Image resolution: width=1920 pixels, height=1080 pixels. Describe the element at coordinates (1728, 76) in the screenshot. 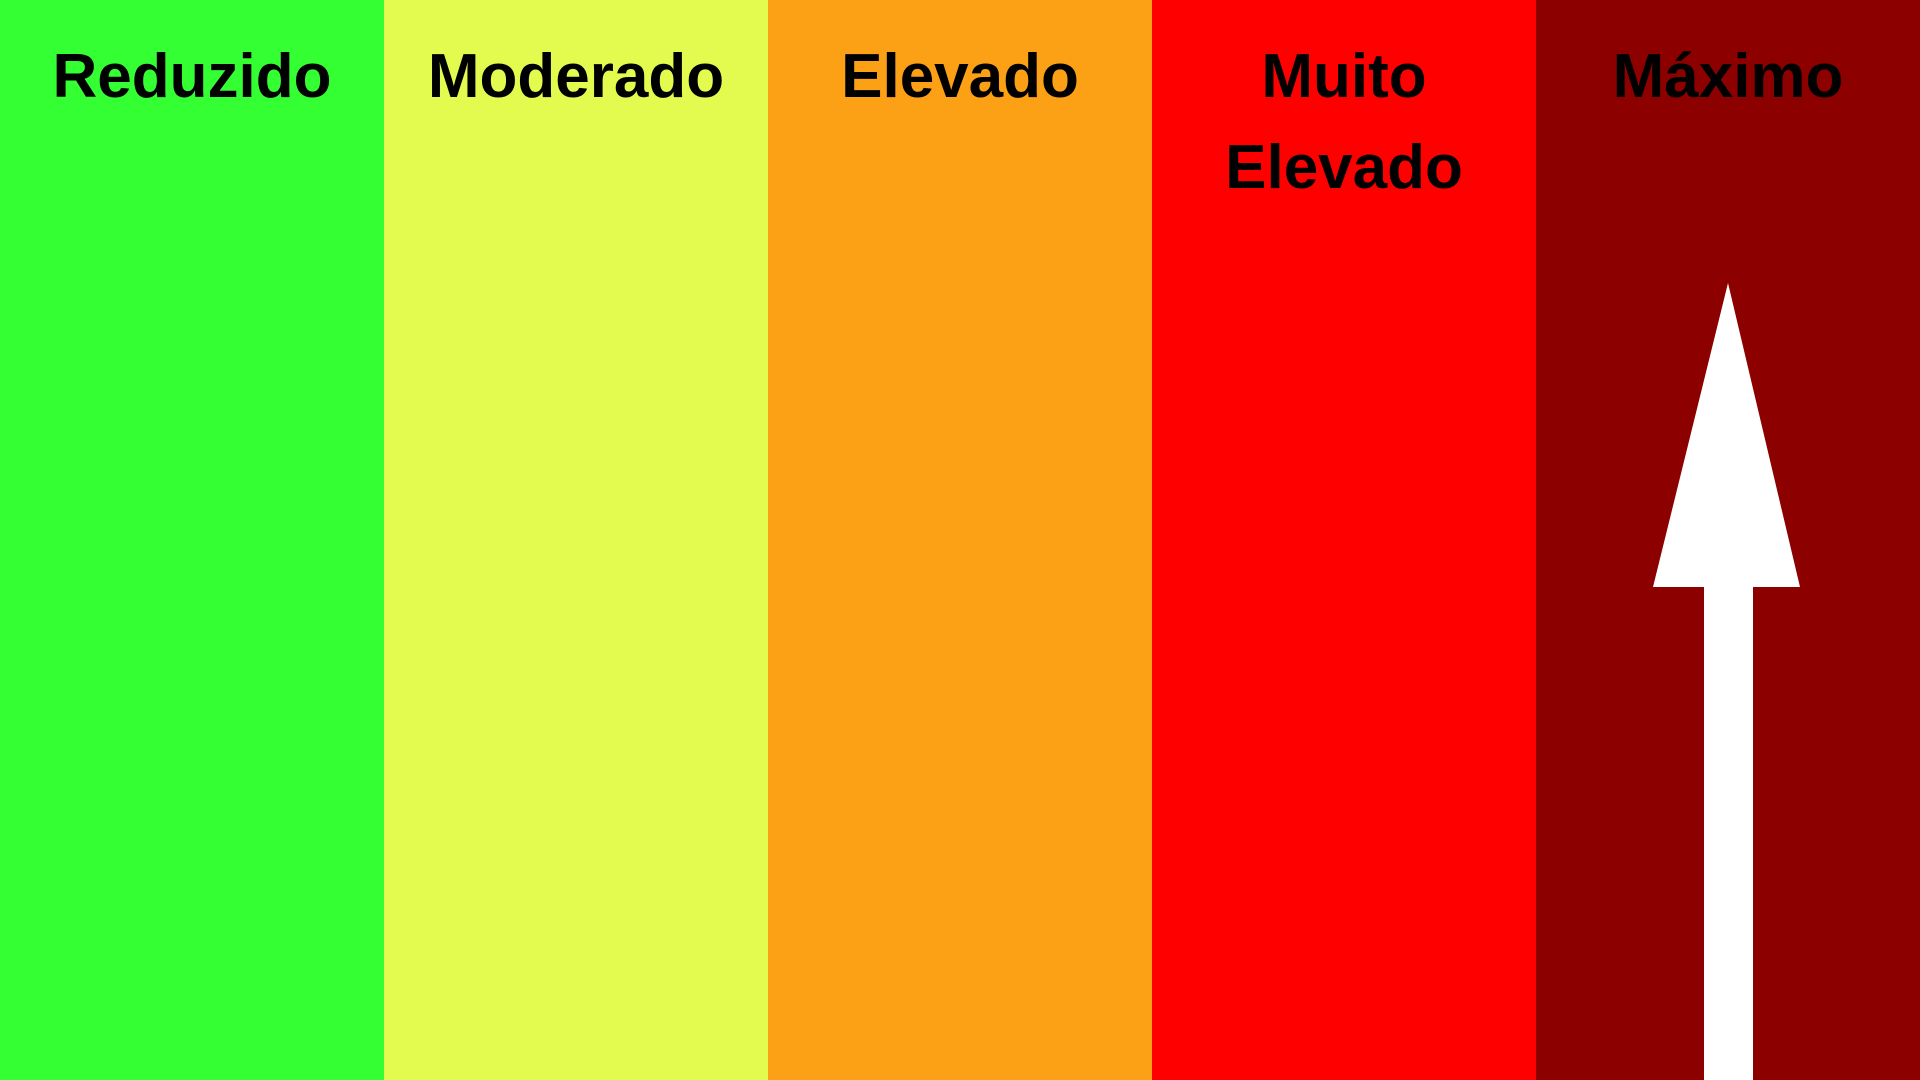

I see `risk-band-label: Máximo` at that location.